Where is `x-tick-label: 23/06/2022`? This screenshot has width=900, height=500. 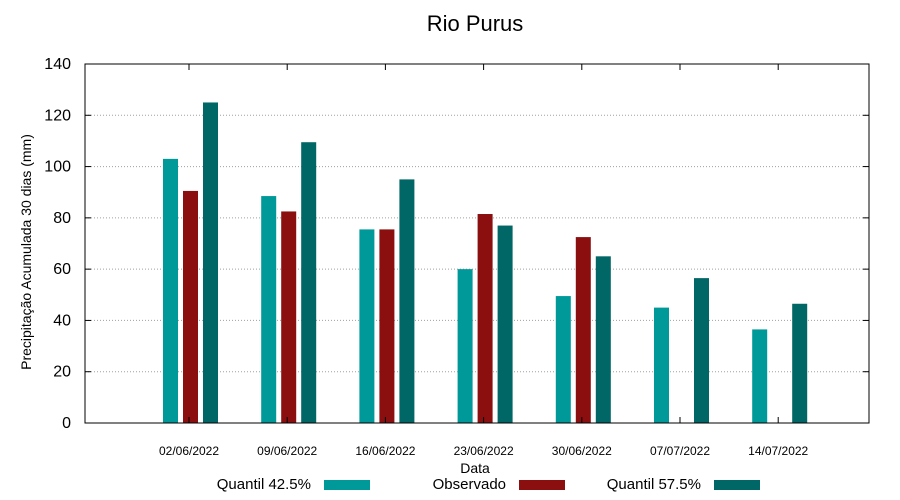
x-tick-label: 23/06/2022 is located at coordinates (484, 451).